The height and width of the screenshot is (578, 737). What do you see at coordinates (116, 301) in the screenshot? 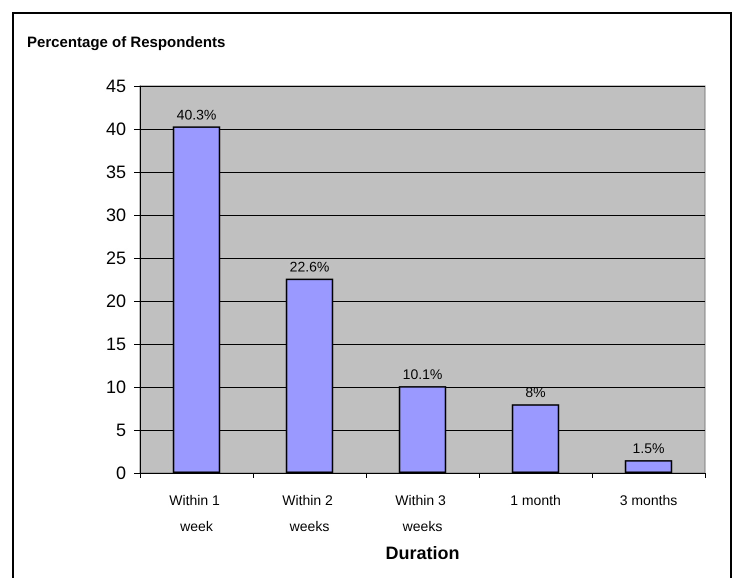
I see `y-tick-label: 20` at bounding box center [116, 301].